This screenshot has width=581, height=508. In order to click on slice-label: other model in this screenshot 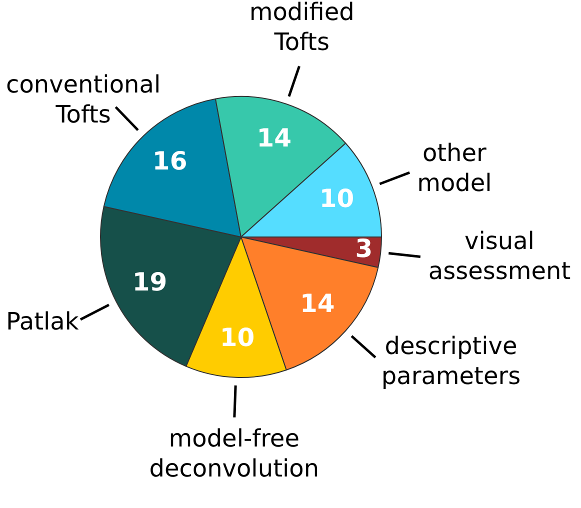, I will do `click(454, 167)`.